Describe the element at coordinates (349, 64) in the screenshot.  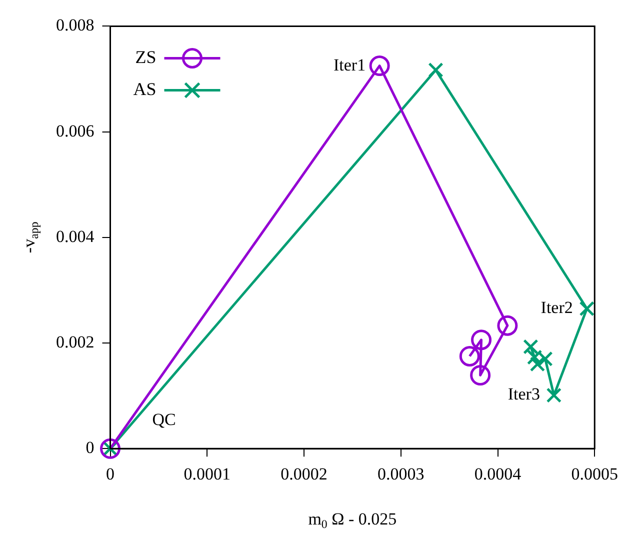
I see `annotation: Iter1` at that location.